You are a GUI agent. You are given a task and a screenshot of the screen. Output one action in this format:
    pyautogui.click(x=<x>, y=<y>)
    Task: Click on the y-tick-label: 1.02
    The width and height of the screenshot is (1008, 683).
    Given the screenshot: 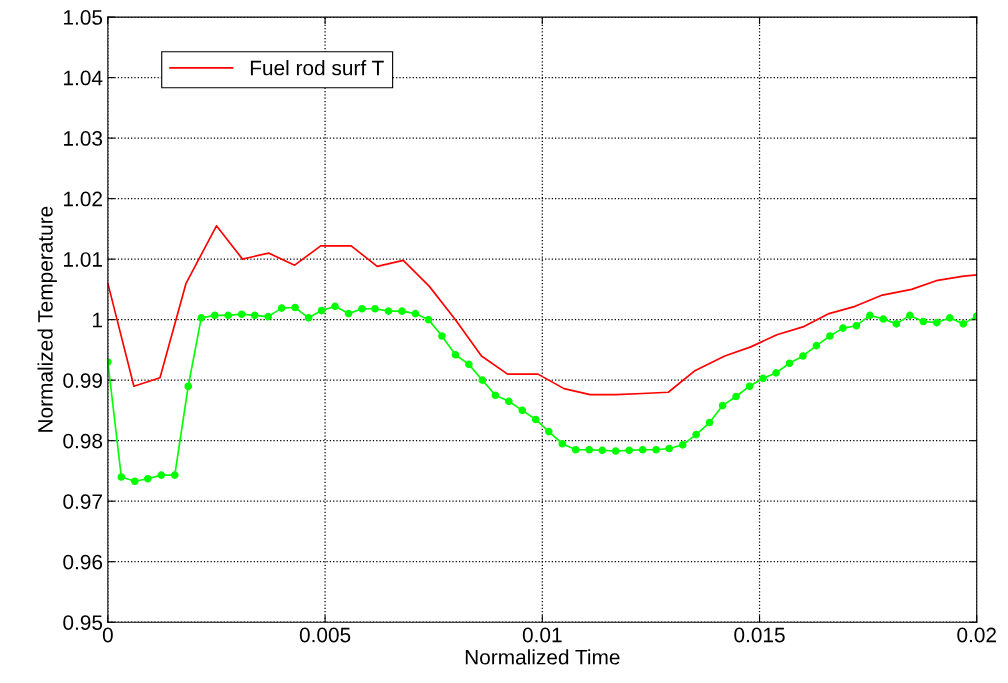 What is the action you would take?
    pyautogui.click(x=83, y=199)
    